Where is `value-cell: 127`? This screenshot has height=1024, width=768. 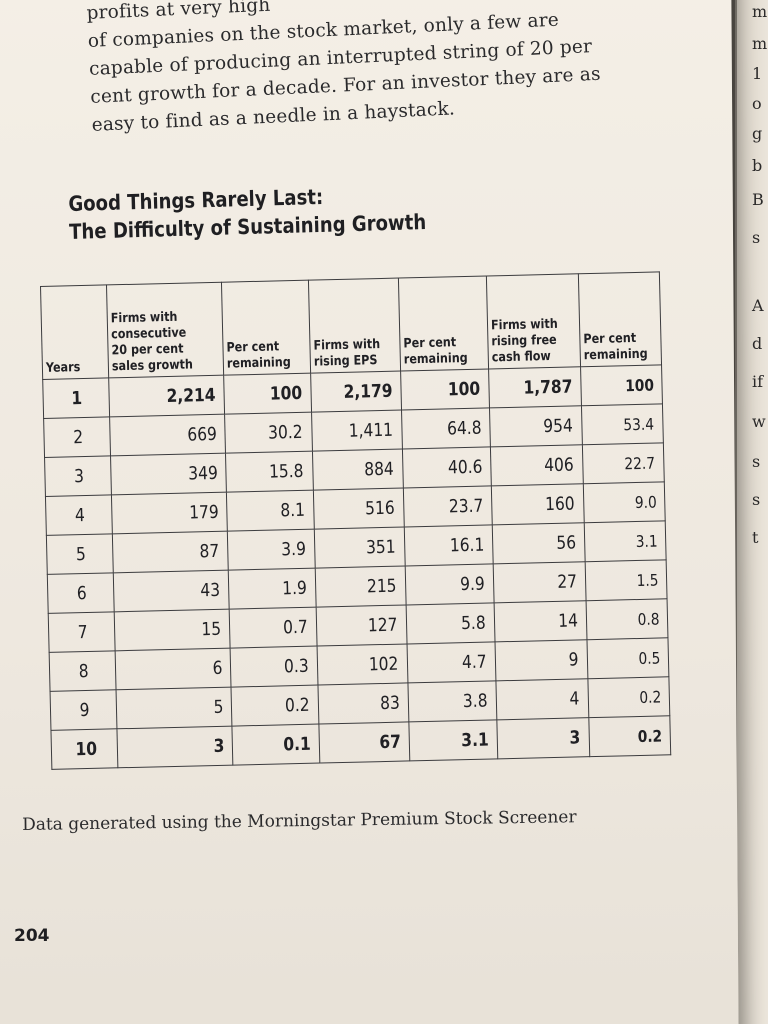 value-cell: 127 is located at coordinates (361, 625).